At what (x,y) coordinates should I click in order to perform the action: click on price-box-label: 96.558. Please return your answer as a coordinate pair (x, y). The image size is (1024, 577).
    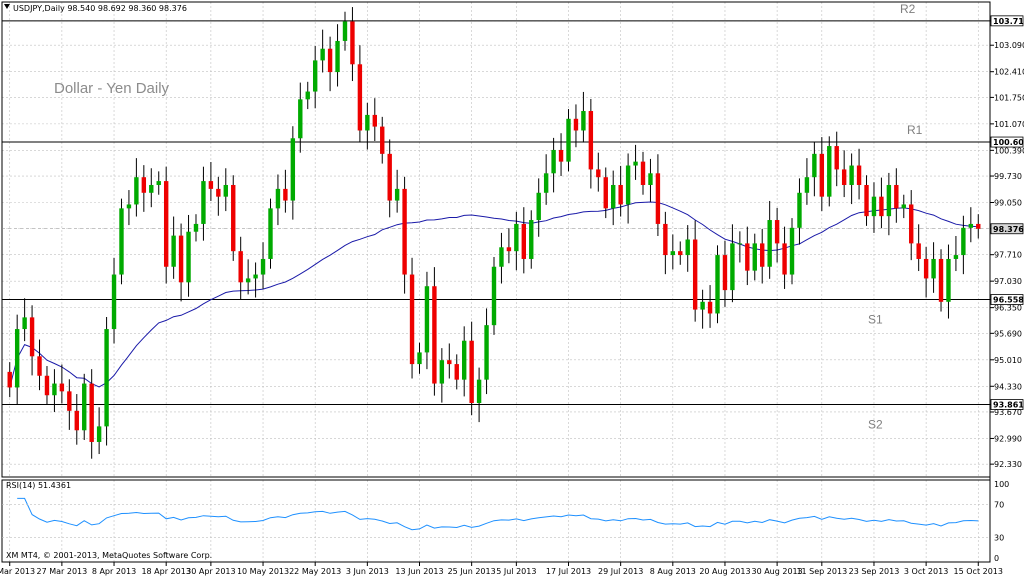
    Looking at the image, I should click on (1008, 300).